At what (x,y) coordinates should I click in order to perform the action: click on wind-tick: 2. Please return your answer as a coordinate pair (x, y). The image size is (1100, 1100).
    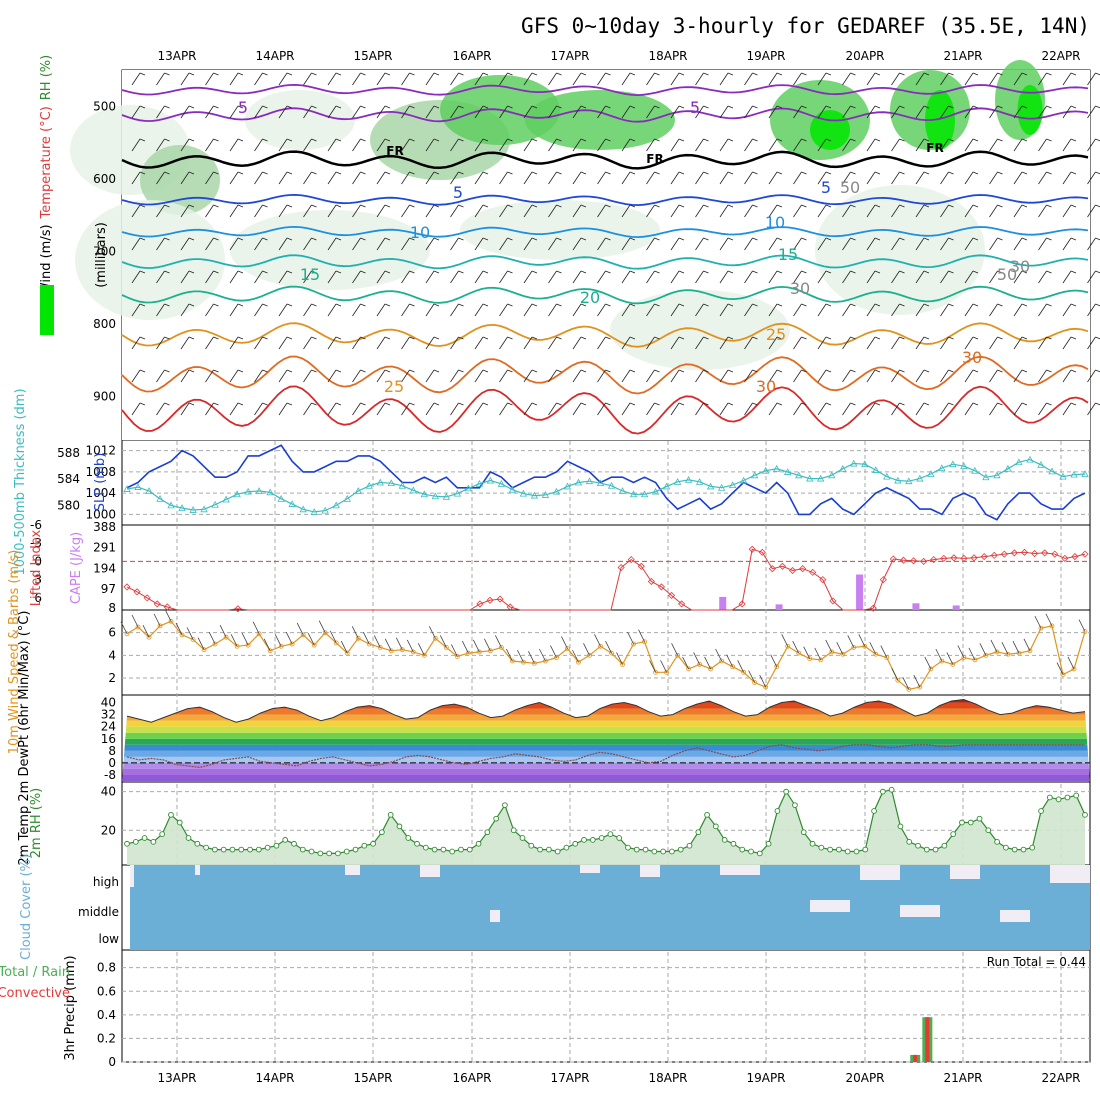
    Looking at the image, I should click on (112, 678).